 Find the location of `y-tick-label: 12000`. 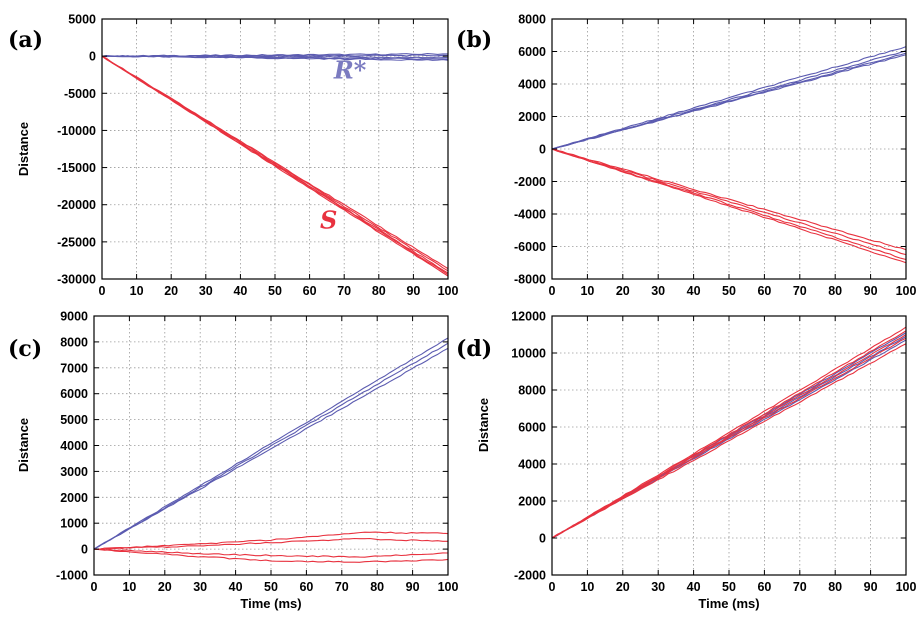

y-tick-label: 12000 is located at coordinates (528, 317).